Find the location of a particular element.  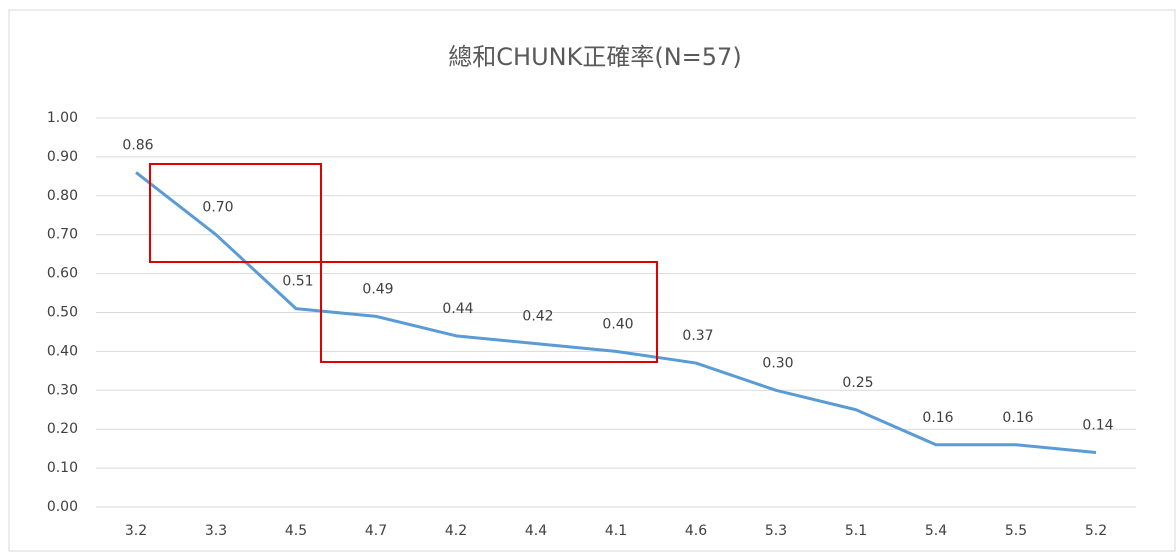

chart-title: 總和CHUNK正確率(N=57) is located at coordinates (594, 57).